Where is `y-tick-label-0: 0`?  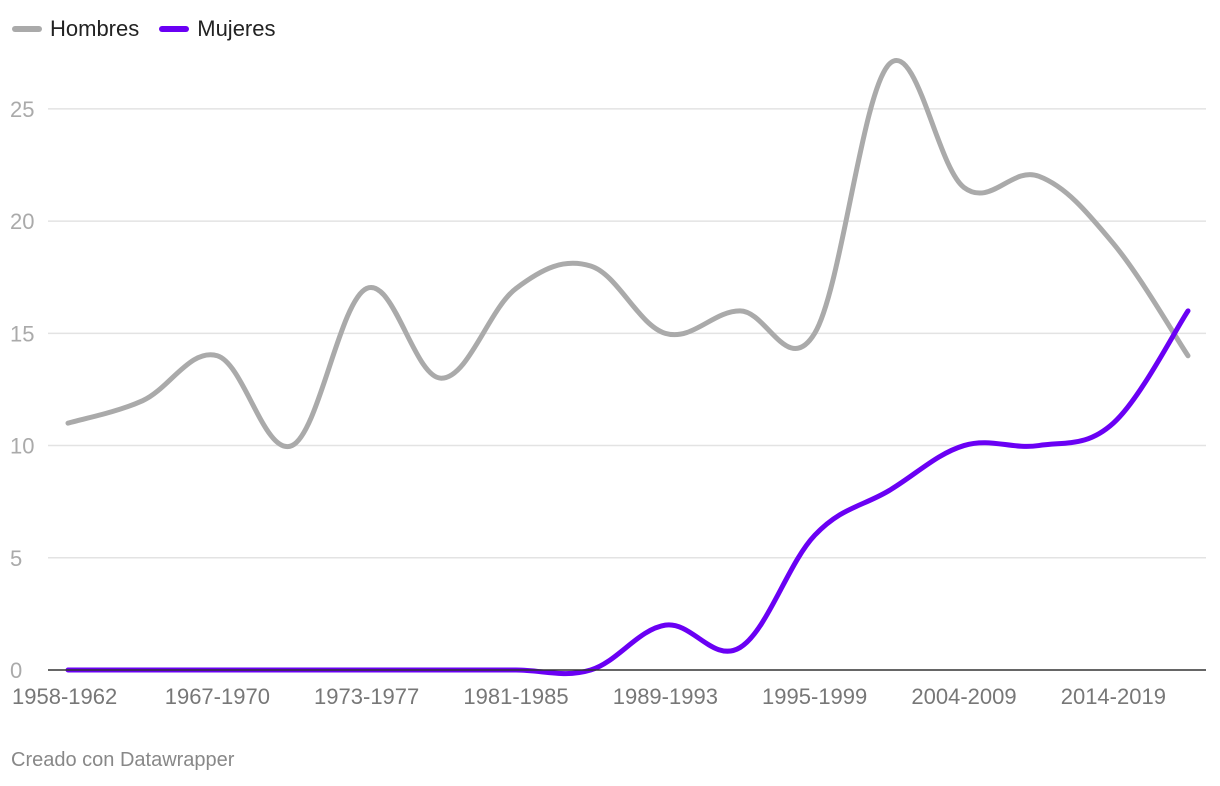
y-tick-label-0: 0 is located at coordinates (16, 670).